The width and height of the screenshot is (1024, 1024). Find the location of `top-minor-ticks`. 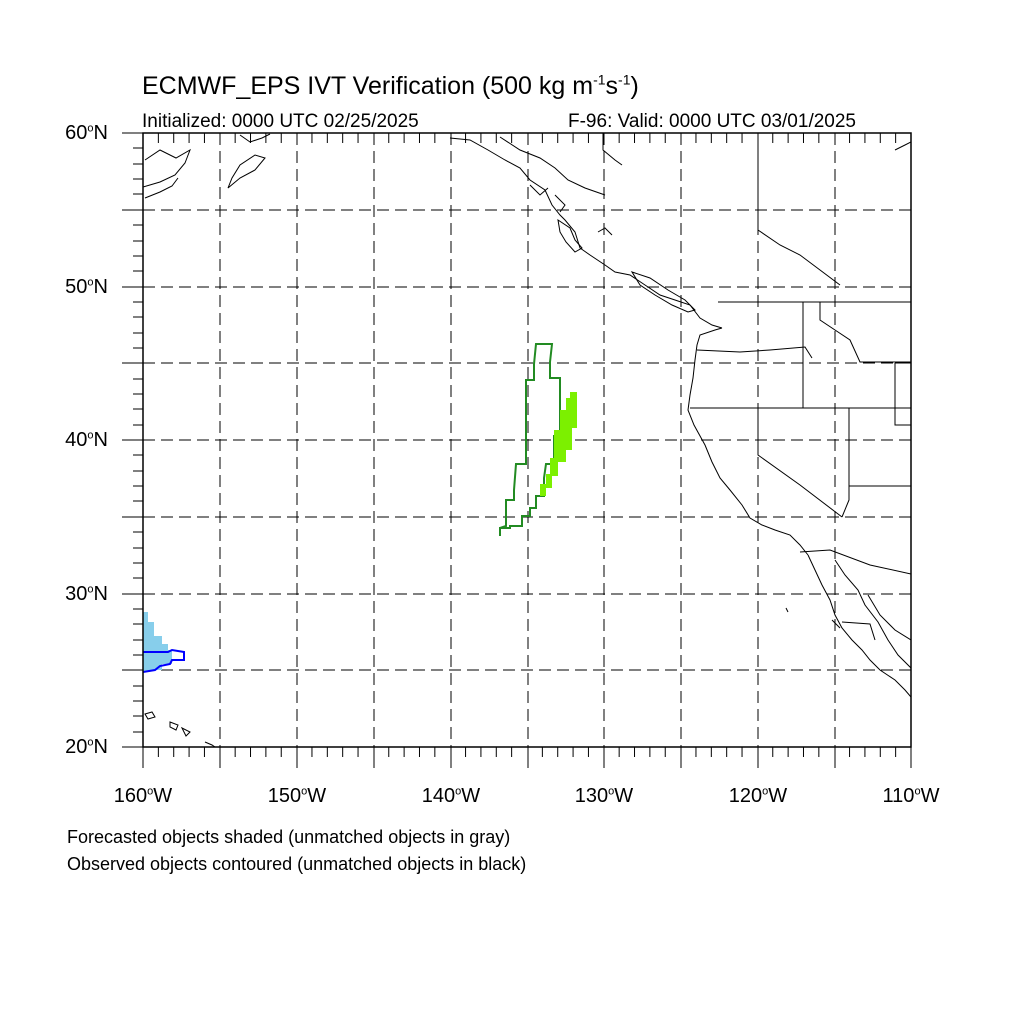

top-minor-ticks is located at coordinates (527, 138).